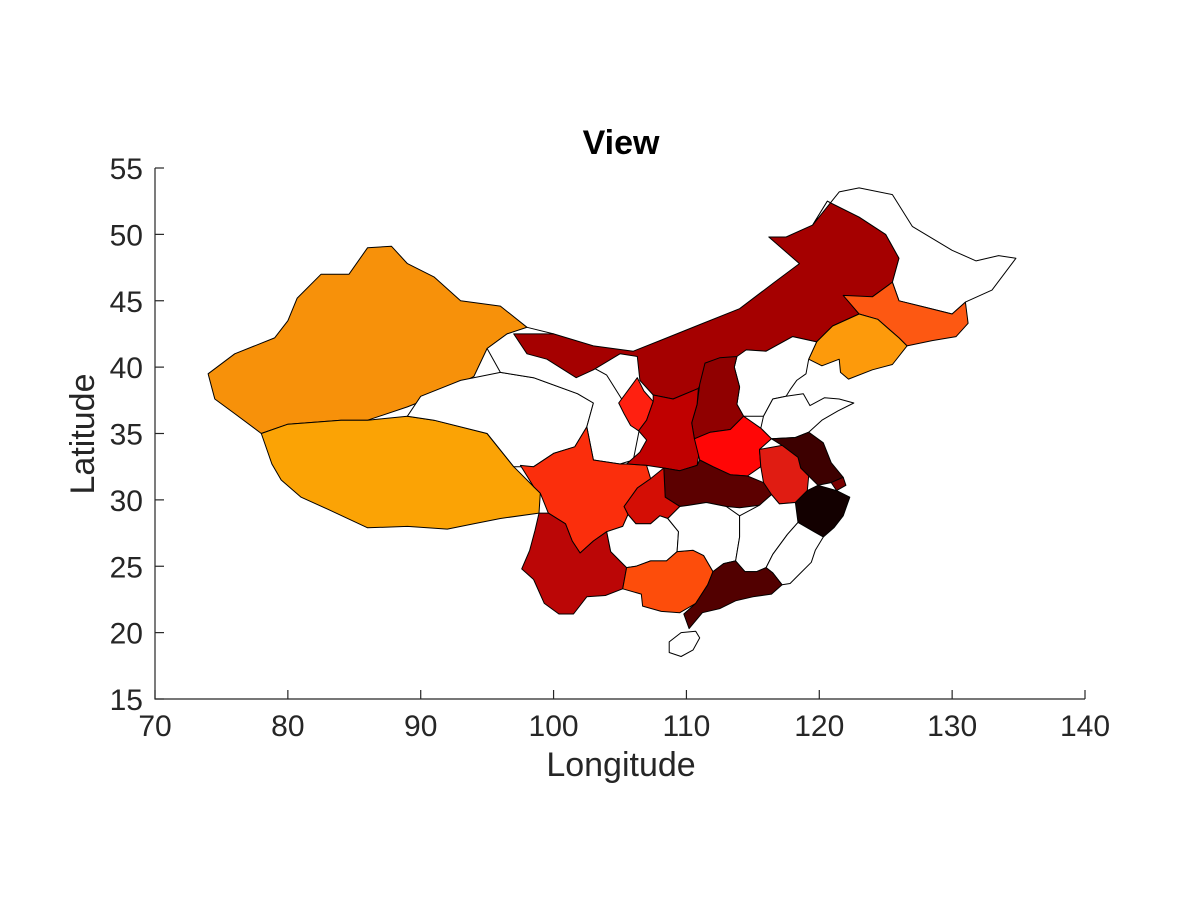 The image size is (1200, 905). What do you see at coordinates (420, 726) in the screenshot?
I see `x-tick-label: 90` at bounding box center [420, 726].